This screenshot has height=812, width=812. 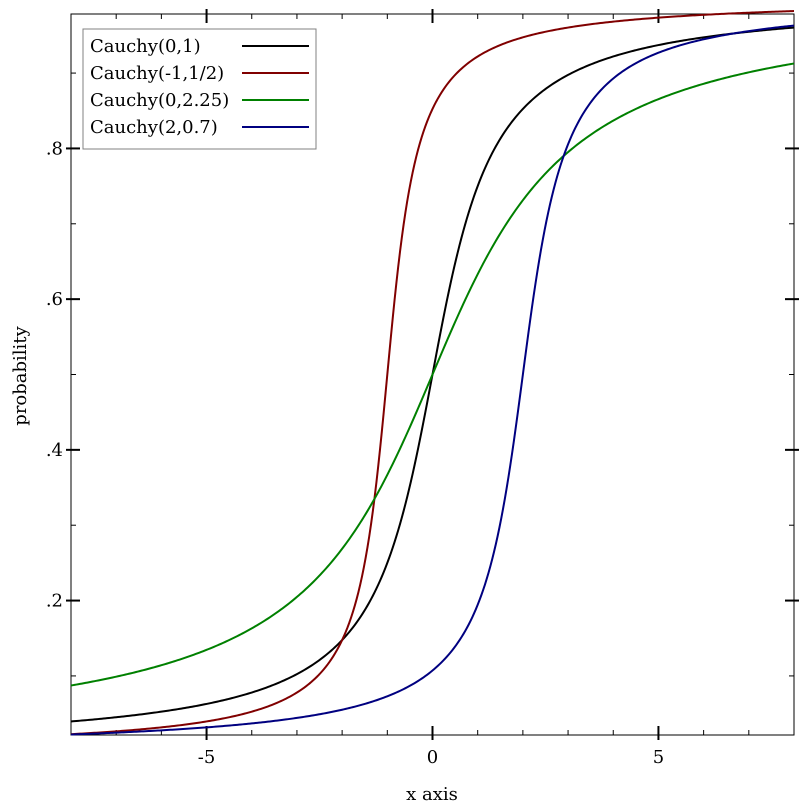 I want to click on y-axis-label: probability, so click(x=20, y=375).